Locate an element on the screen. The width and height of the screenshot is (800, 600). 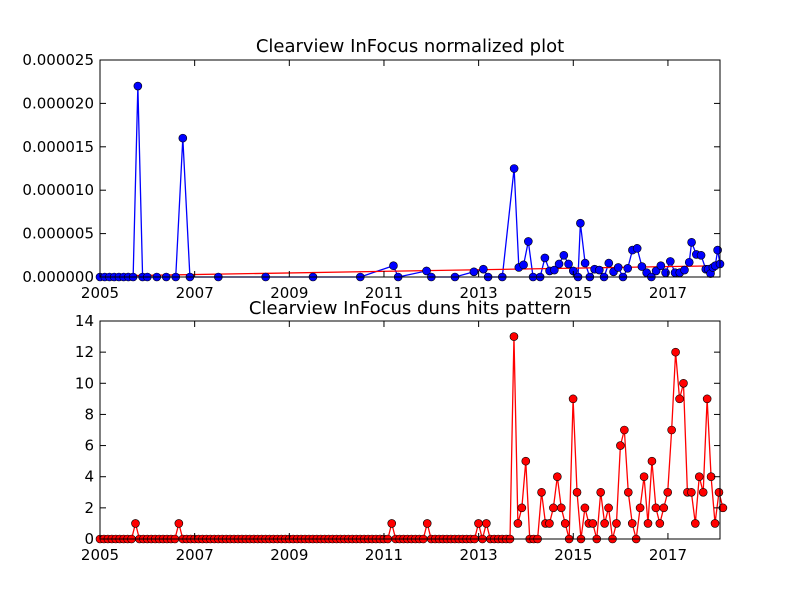
normalized-plot-x-tick-label-6: 2017 is located at coordinates (668, 293).